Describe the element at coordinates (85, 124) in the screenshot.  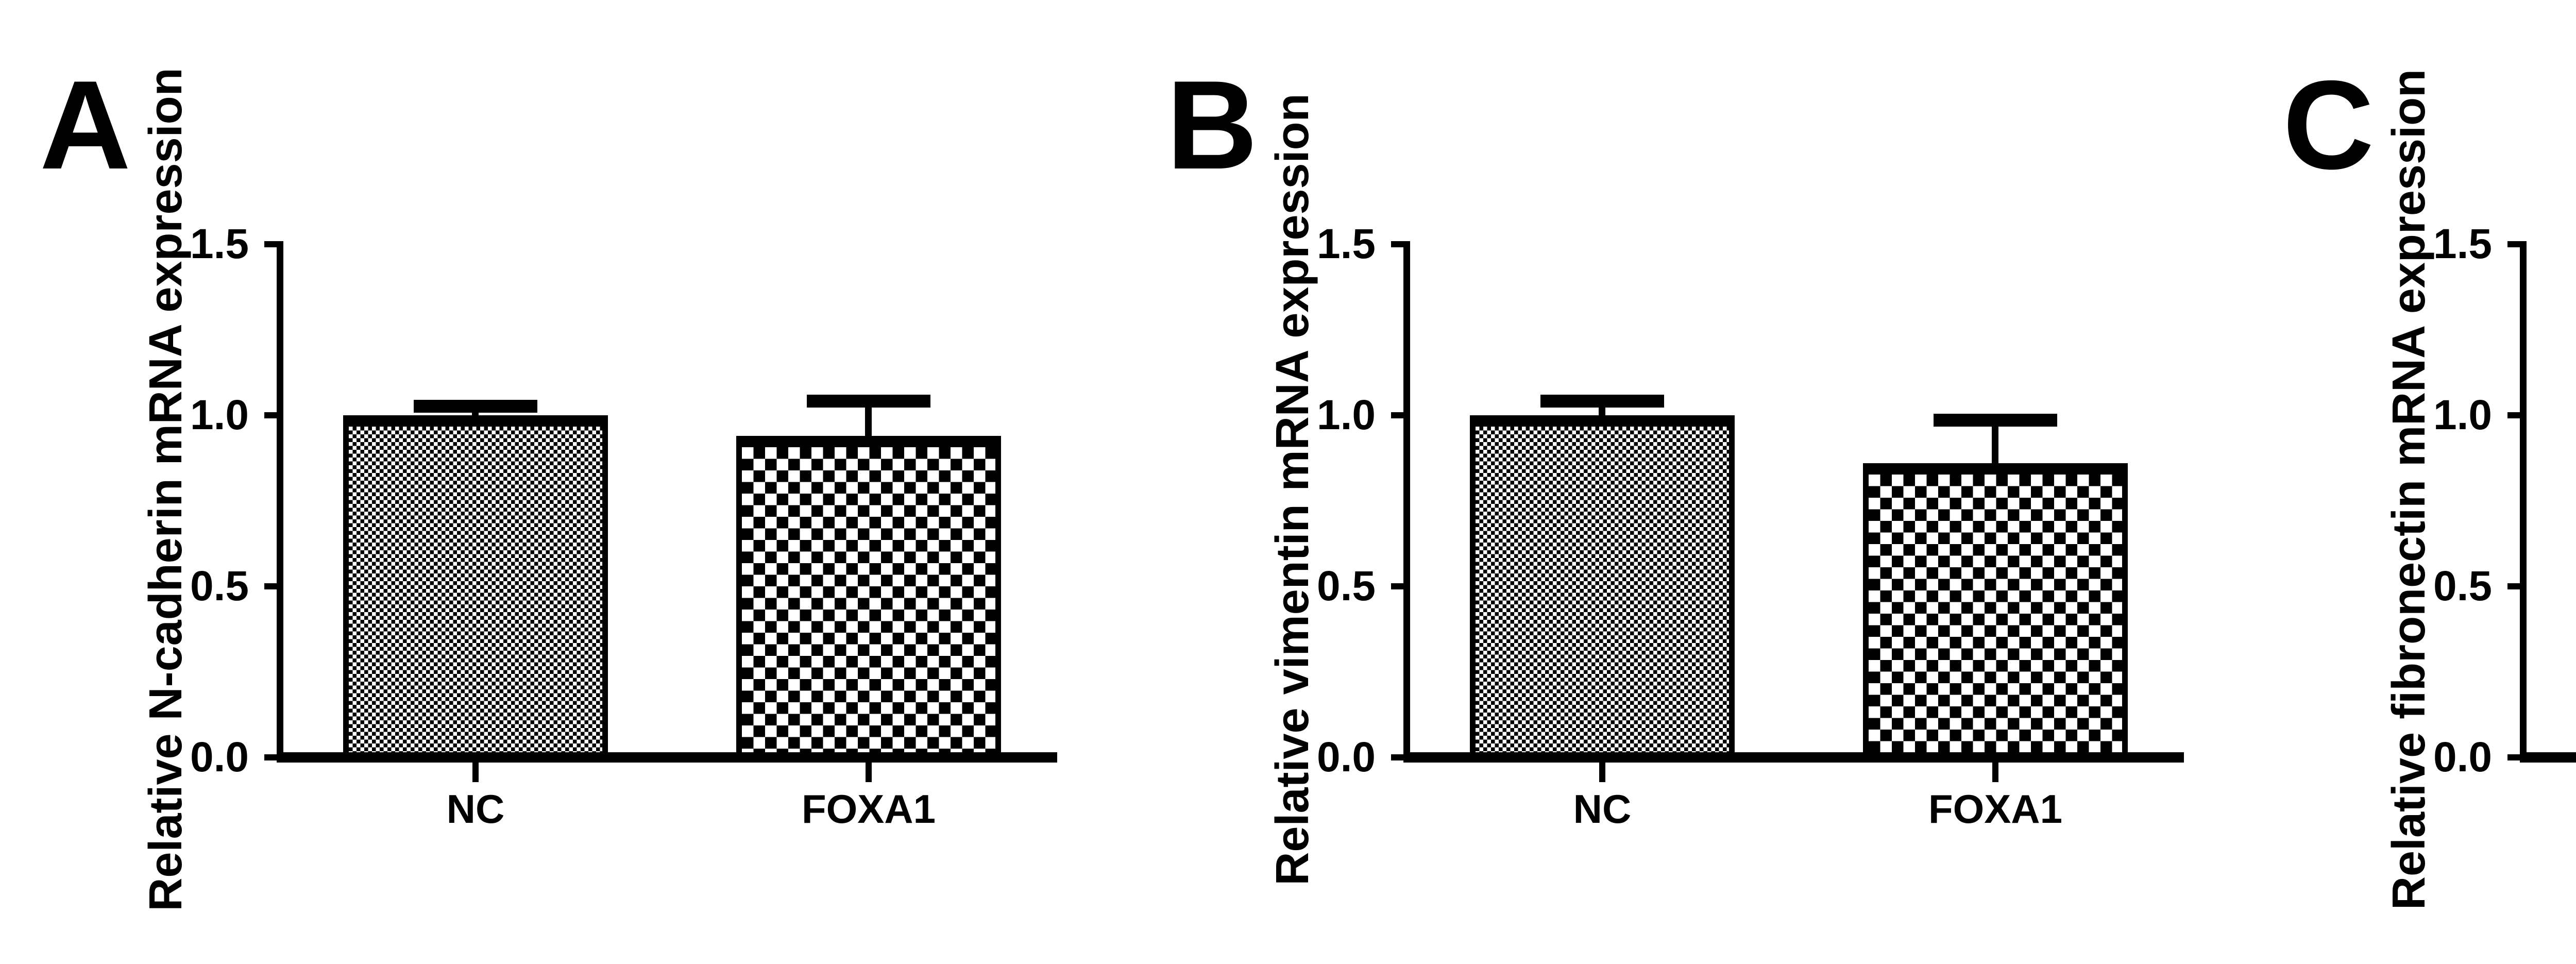
I see `panel-label: A` at that location.